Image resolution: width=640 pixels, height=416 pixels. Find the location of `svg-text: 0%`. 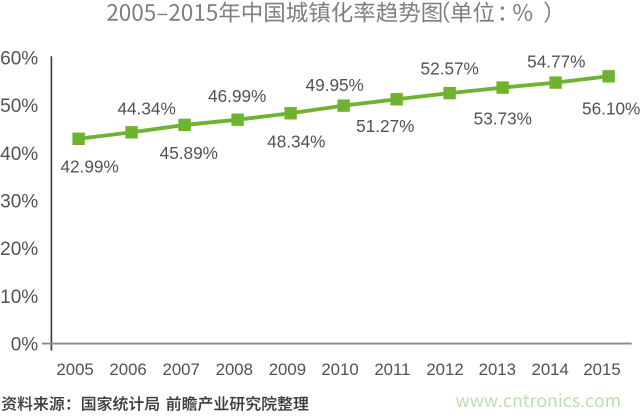

svg-text: 0% is located at coordinates (25, 345).